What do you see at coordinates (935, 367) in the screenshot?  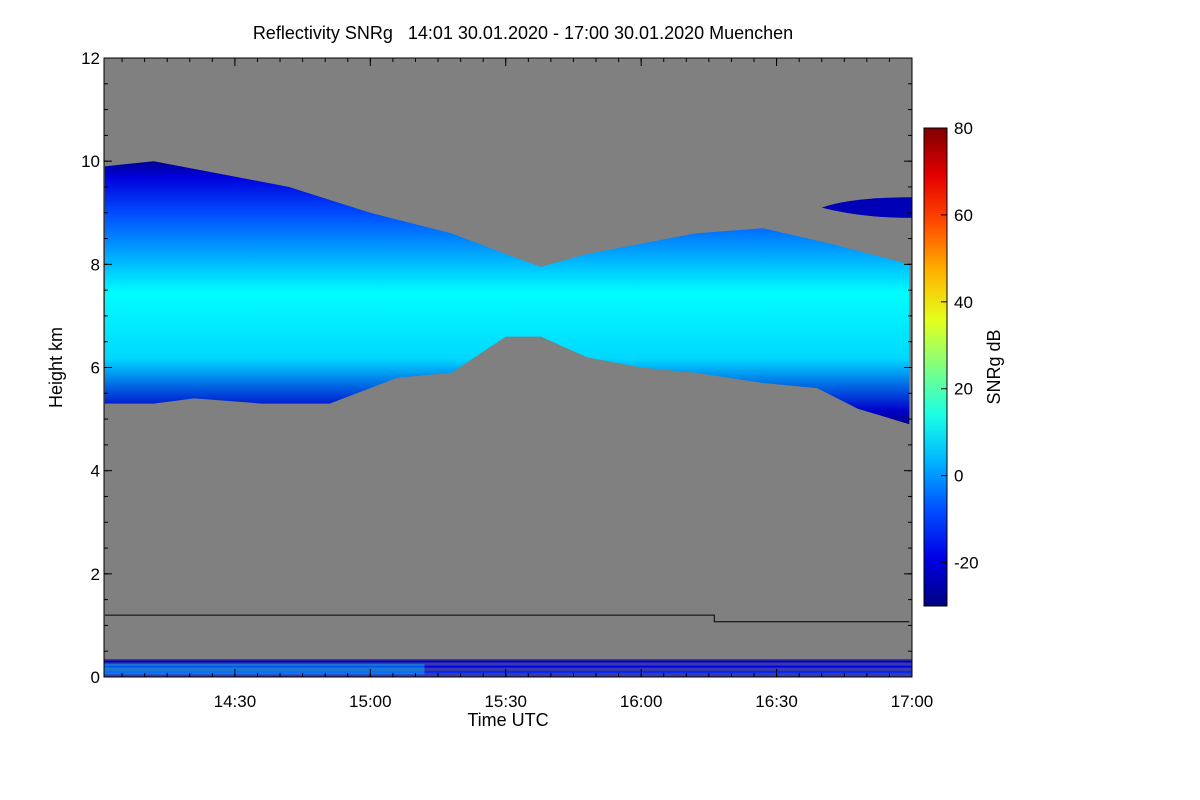 I see `colorbar` at bounding box center [935, 367].